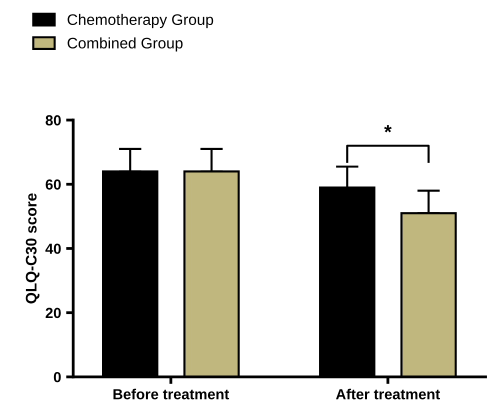 The image size is (488, 407). What do you see at coordinates (53, 313) in the screenshot?
I see `y-tick-label: 20` at bounding box center [53, 313].